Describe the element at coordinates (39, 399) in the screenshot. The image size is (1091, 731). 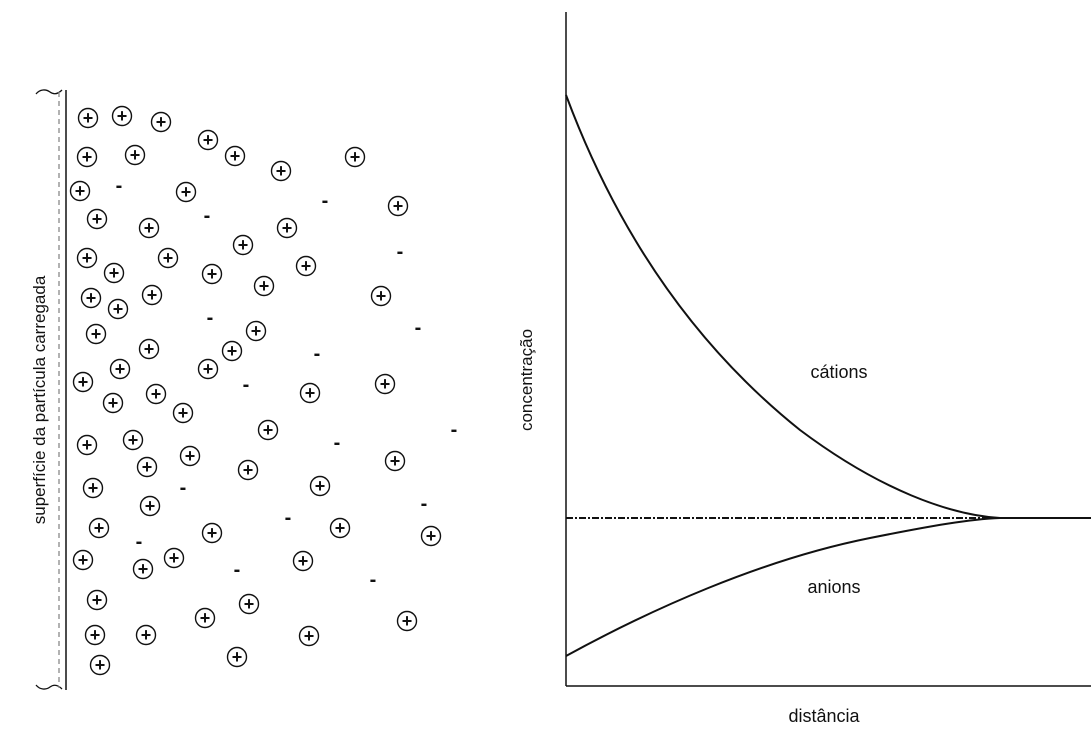
I see `surface-label: superfície da partícula carregada` at that location.